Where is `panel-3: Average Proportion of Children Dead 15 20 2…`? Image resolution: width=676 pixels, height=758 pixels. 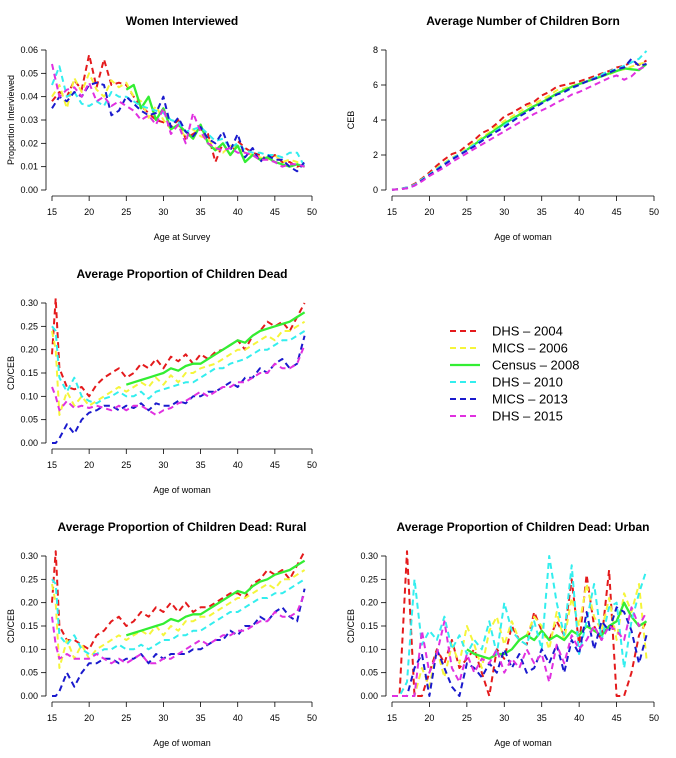 panel-3: Average Proportion of Children Dead 15 20 2… is located at coordinates (161, 381).